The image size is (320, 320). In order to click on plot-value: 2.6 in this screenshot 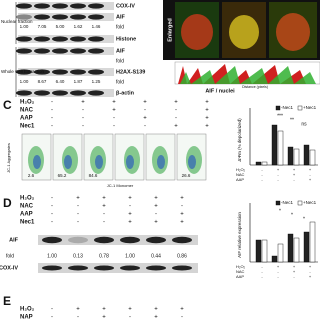, I will do `click(31, 175)`.